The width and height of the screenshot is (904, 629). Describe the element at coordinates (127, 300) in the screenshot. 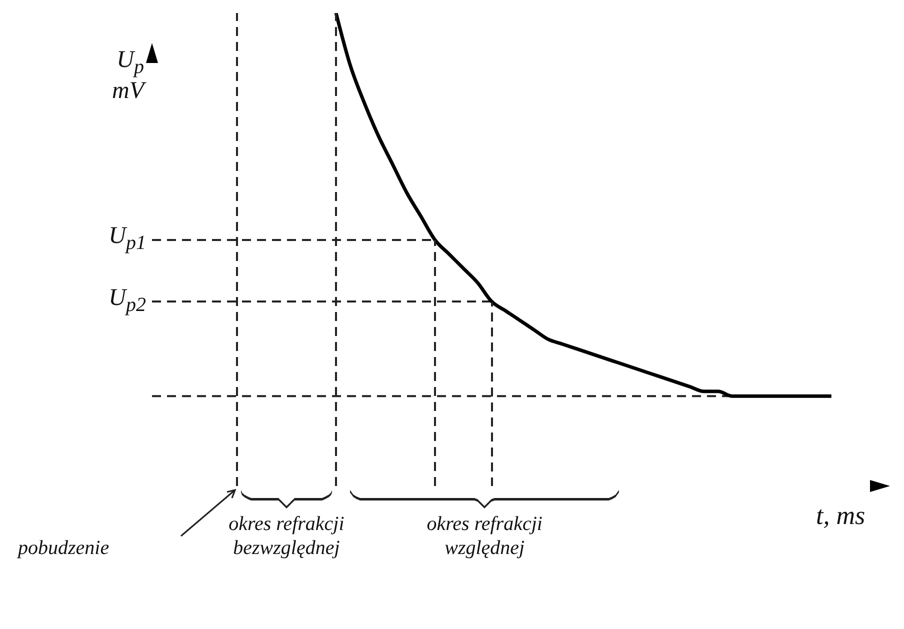

I see `ref-line-label: U$_{p2}$` at that location.